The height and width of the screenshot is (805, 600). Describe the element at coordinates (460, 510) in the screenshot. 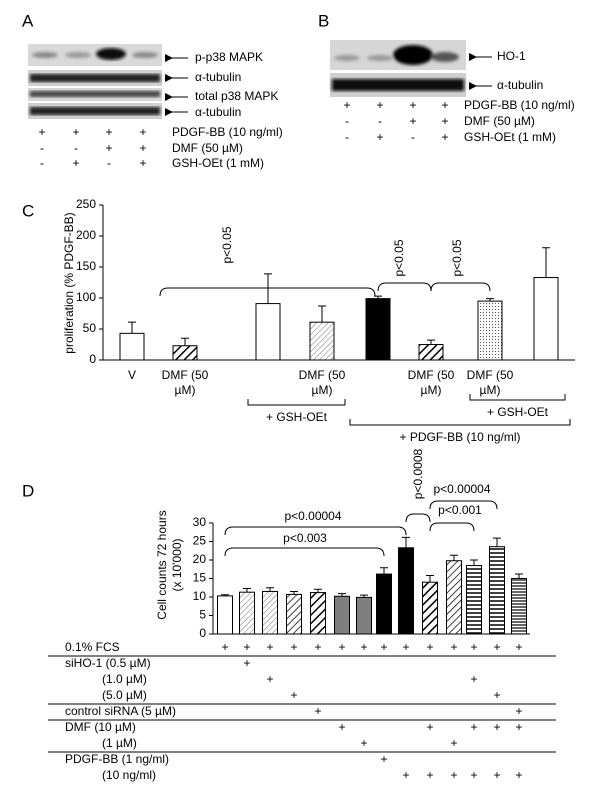

I see `p-value: p<0.001` at that location.